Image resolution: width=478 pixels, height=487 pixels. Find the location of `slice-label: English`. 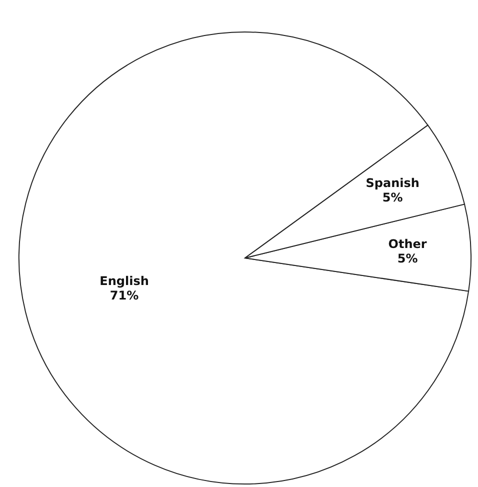

slice-label: English is located at coordinates (124, 281).